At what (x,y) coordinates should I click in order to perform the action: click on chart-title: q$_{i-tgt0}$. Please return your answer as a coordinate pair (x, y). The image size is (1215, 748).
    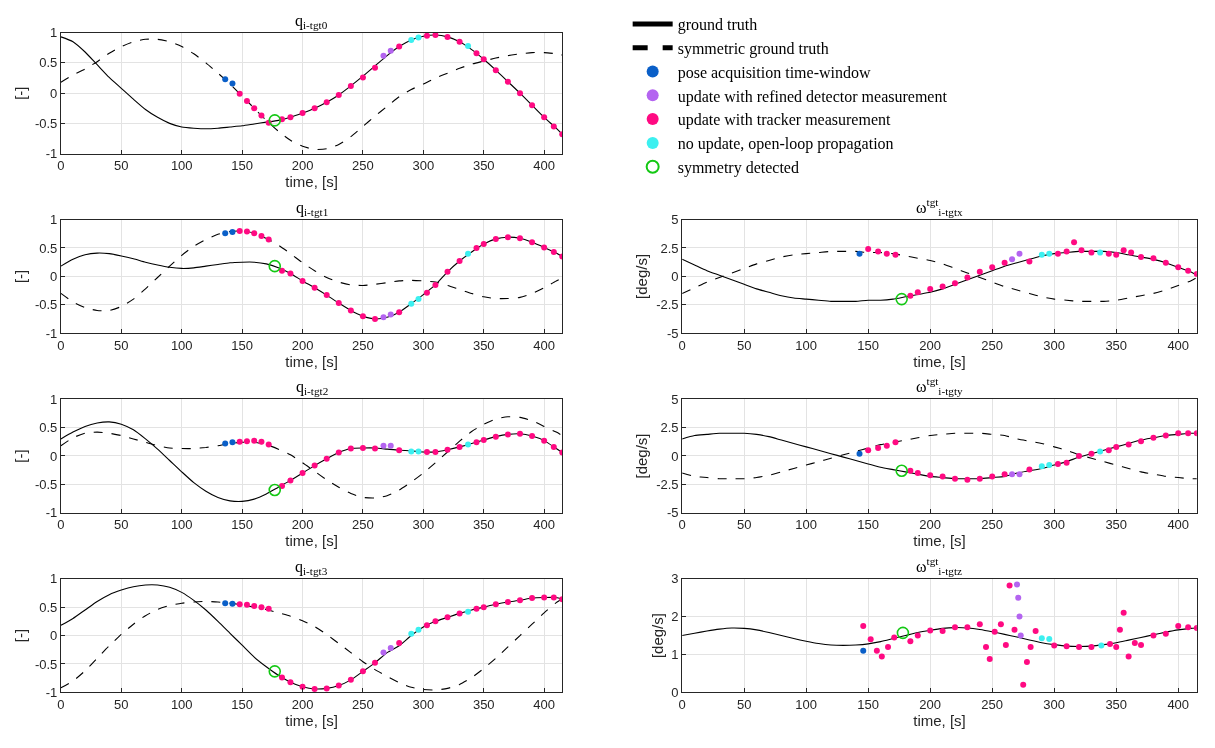
    Looking at the image, I should click on (311, 22).